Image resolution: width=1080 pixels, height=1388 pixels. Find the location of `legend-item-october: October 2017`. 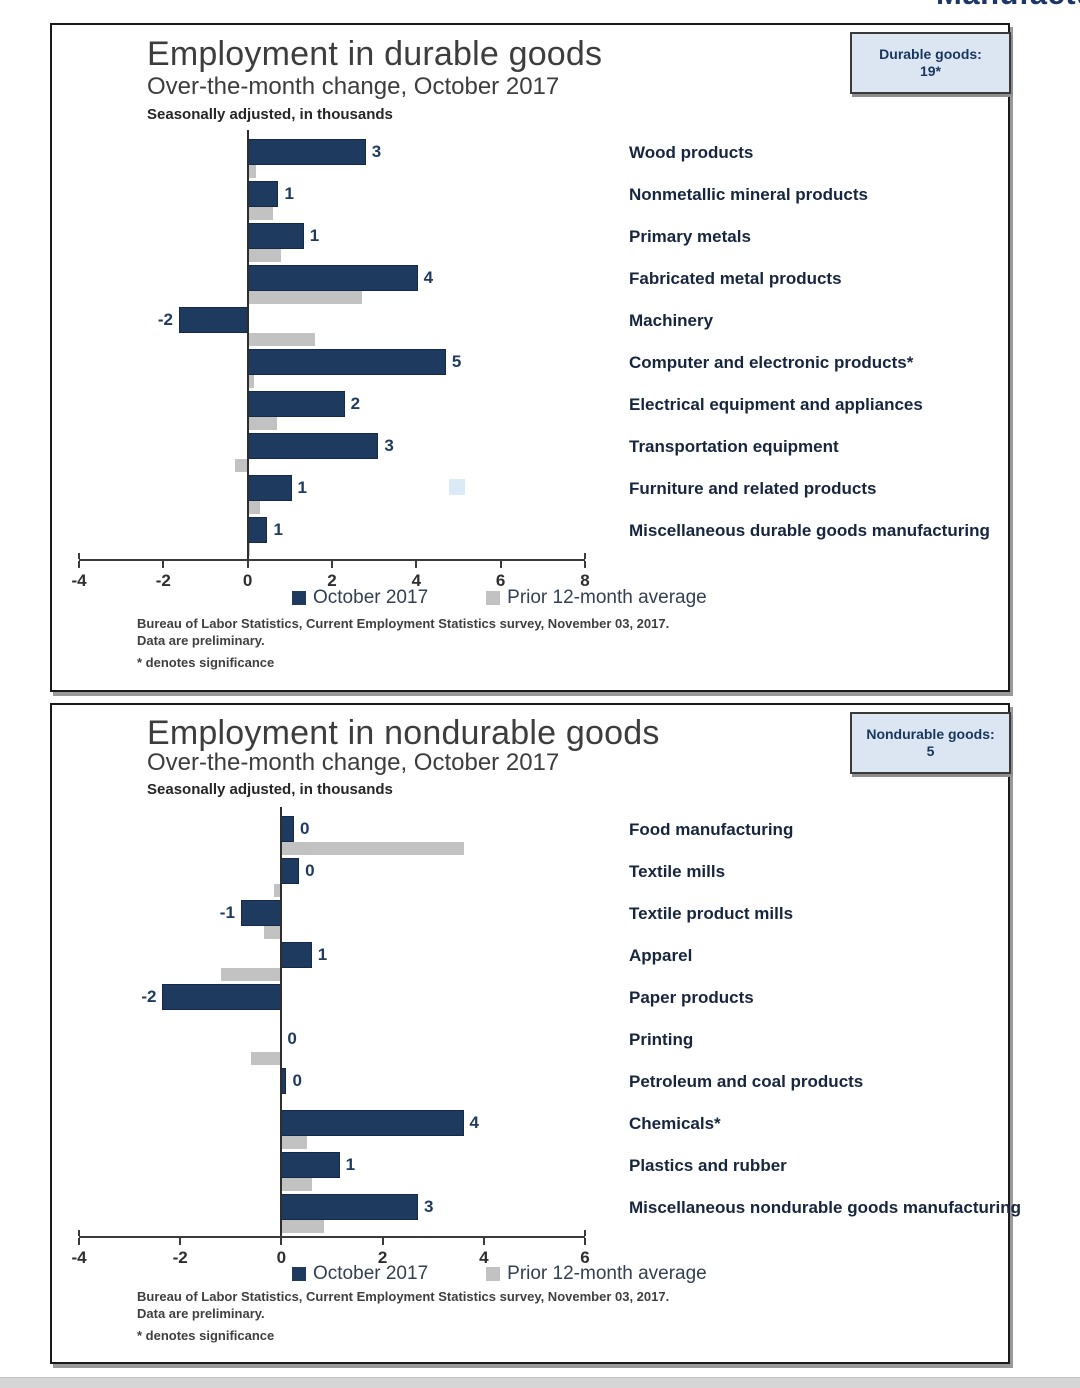

legend-item-october: October 2017 is located at coordinates (360, 1274).